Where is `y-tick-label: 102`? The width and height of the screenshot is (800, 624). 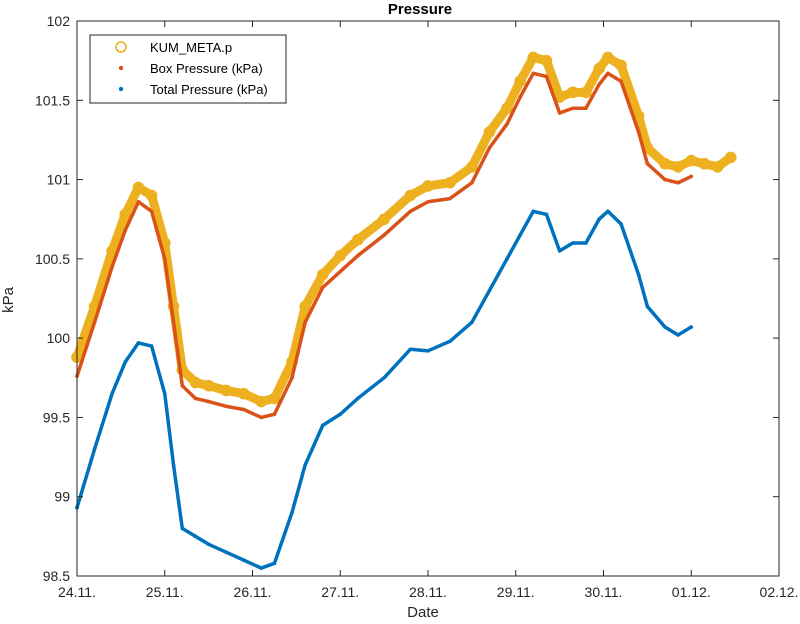
y-tick-label: 102 is located at coordinates (59, 21).